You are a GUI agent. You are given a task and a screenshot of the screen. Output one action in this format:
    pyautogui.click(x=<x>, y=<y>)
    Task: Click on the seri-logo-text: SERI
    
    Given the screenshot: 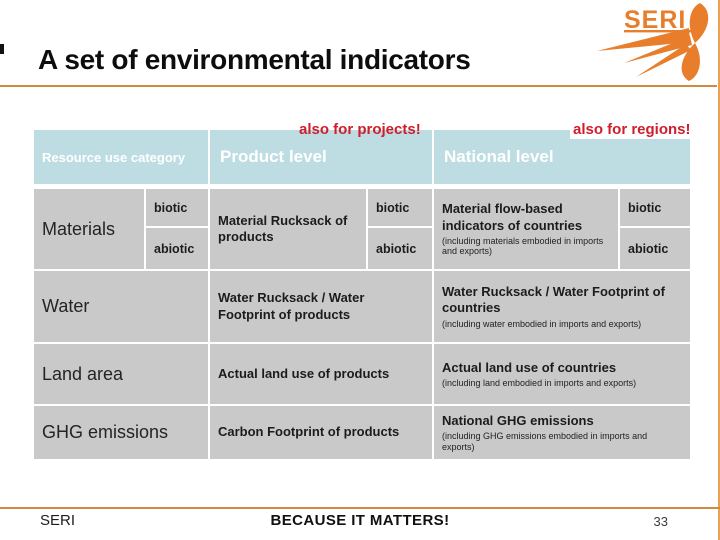 What is the action you would take?
    pyautogui.click(x=655, y=20)
    